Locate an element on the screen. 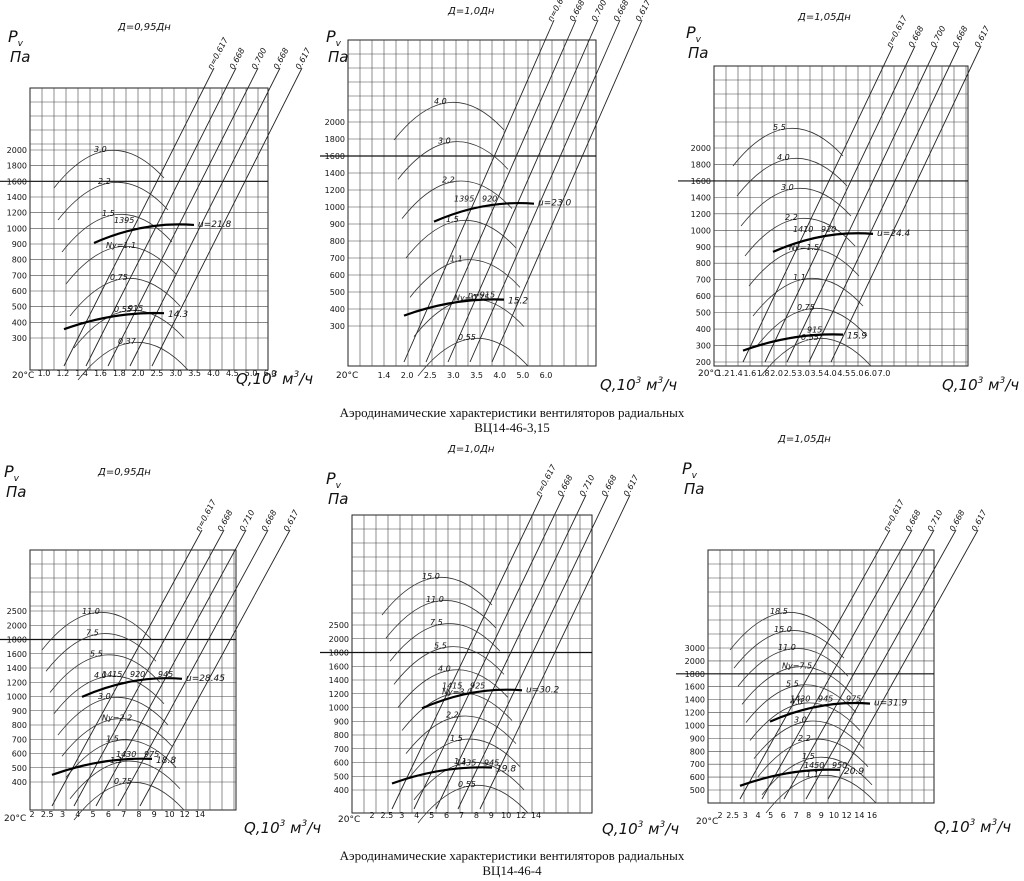 This screenshot has width=1024, height=881. x-tick-label: 4.0 is located at coordinates (830, 373).